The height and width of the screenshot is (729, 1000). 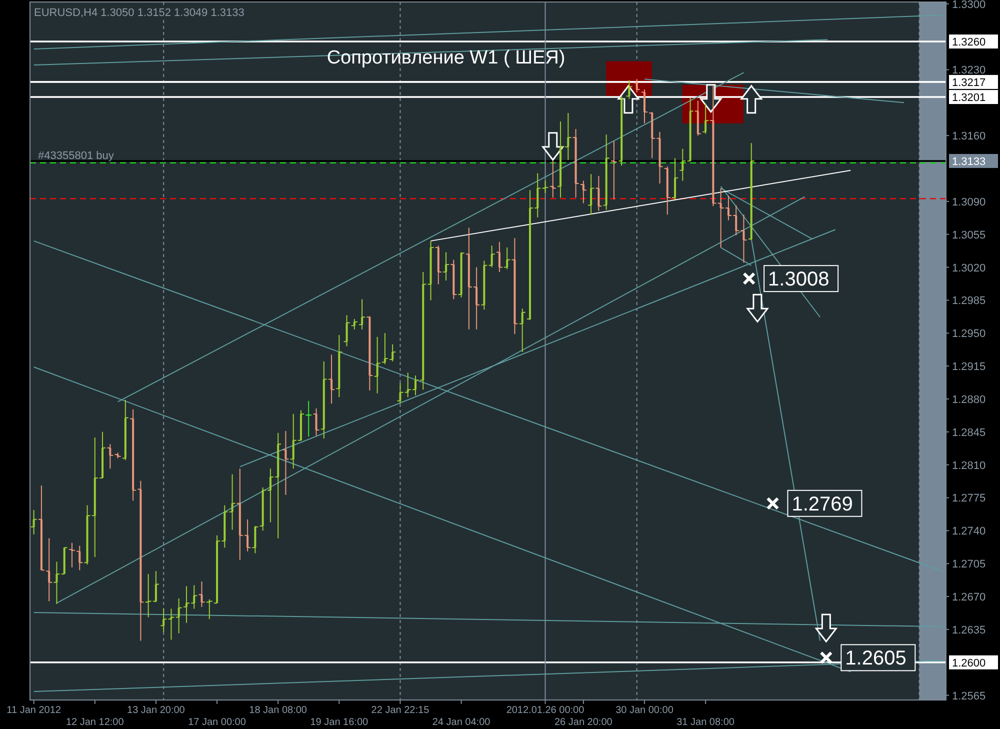 What do you see at coordinates (339, 722) in the screenshot?
I see `x-tick-label: 19 Jan 16:00` at bounding box center [339, 722].